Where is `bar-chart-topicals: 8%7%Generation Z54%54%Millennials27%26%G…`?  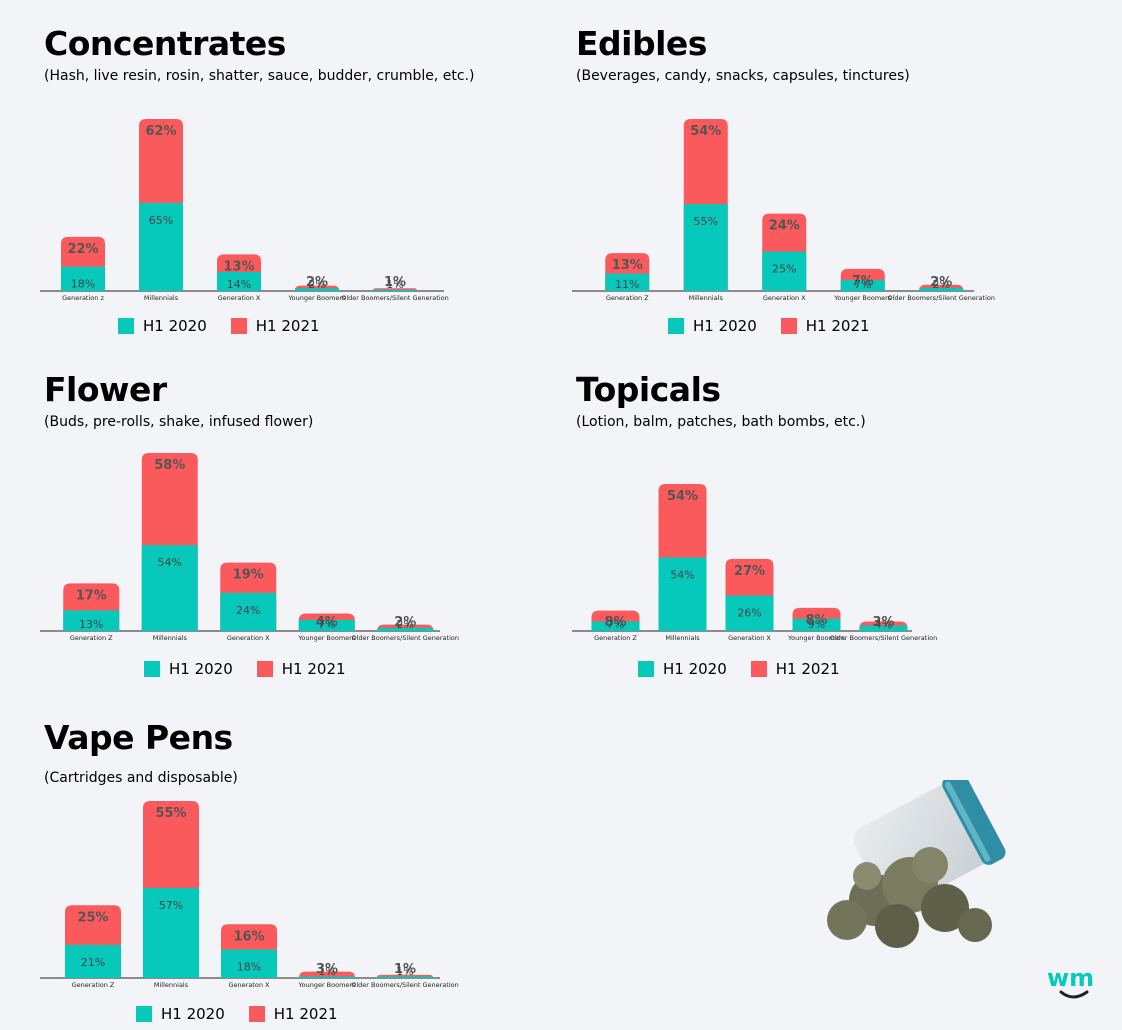 bar-chart-topicals: 8%7%Generation Z54%54%Millennials27%26%G… is located at coordinates (755, 563).